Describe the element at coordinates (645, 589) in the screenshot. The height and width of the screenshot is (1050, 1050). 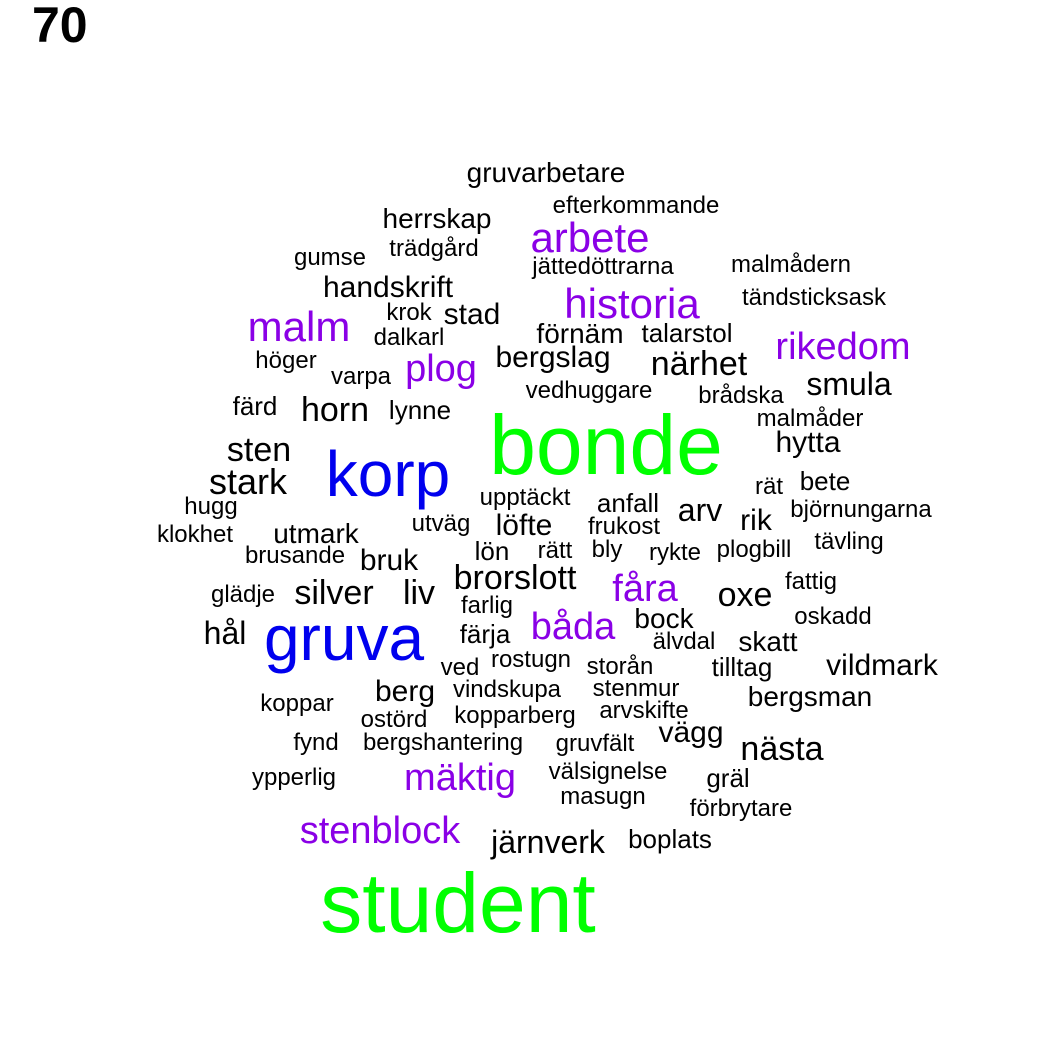
I see `word-small: fåra` at that location.